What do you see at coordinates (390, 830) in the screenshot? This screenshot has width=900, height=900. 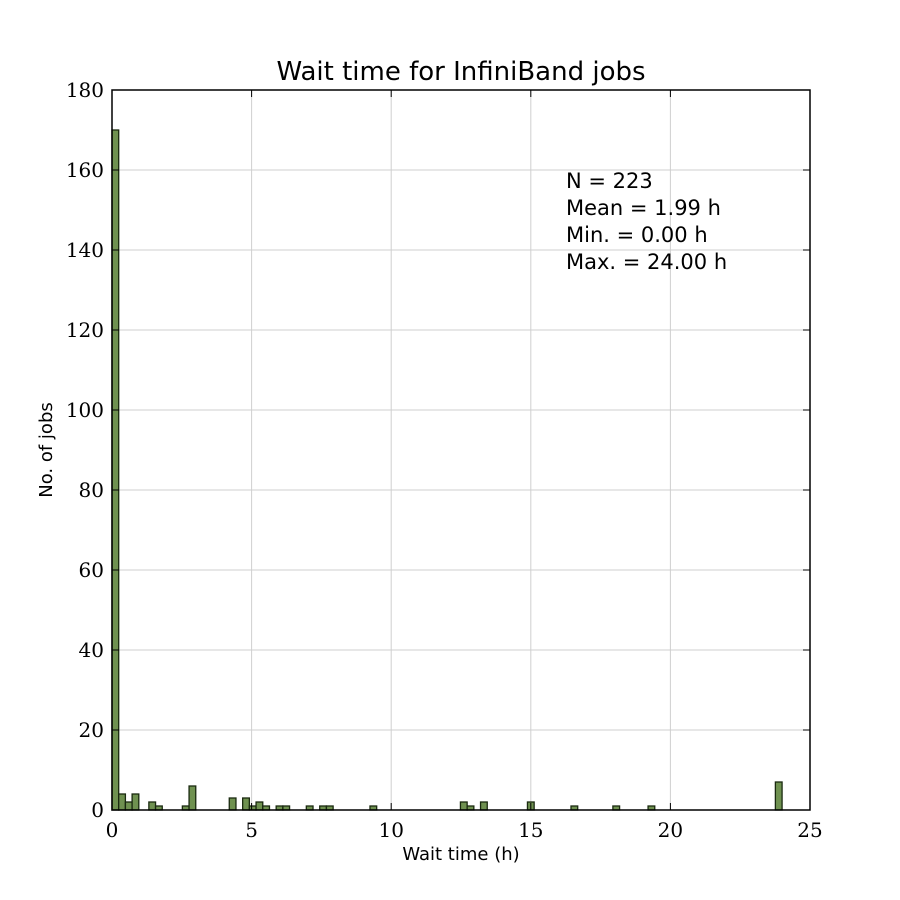 I see `x-tick-label: 10` at bounding box center [390, 830].